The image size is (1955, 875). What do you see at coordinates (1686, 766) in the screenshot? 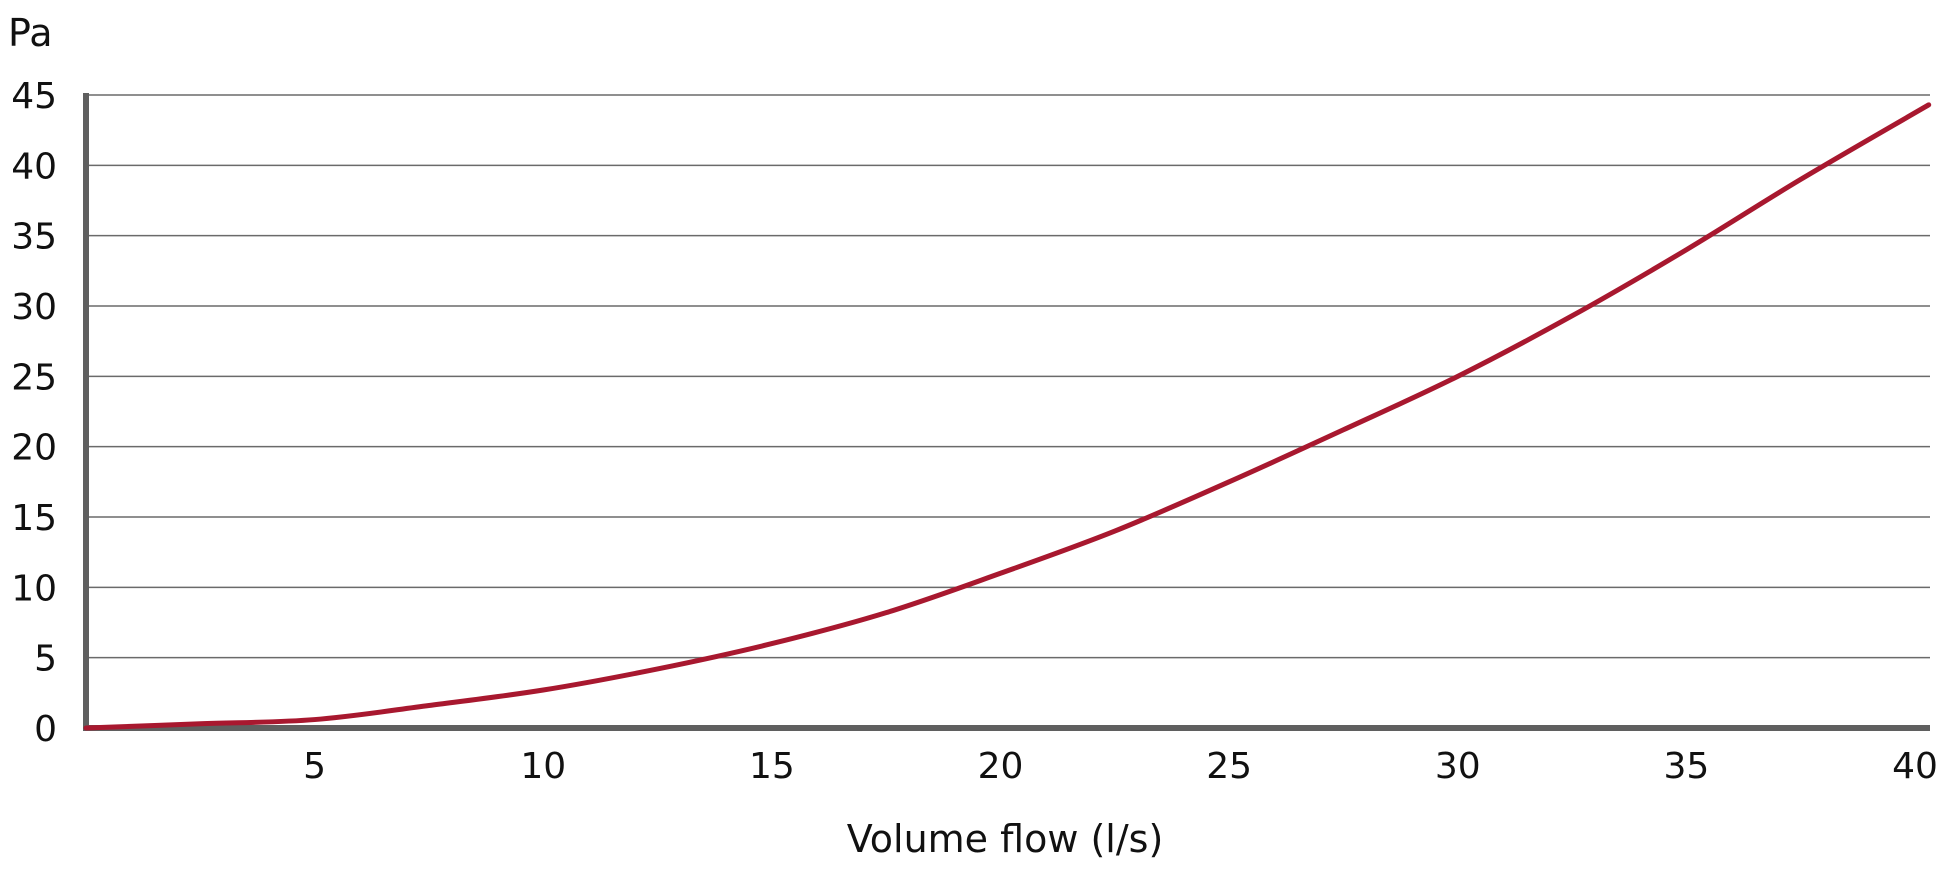
I see `x-tick-label: 35` at bounding box center [1686, 766].